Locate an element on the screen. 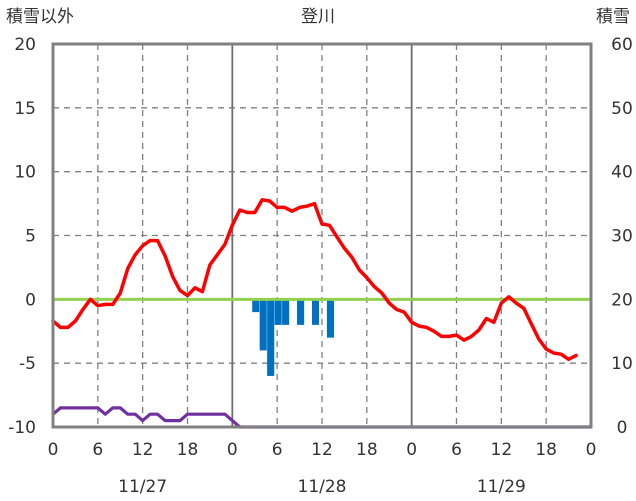  date-label: 11/29 is located at coordinates (501, 487).